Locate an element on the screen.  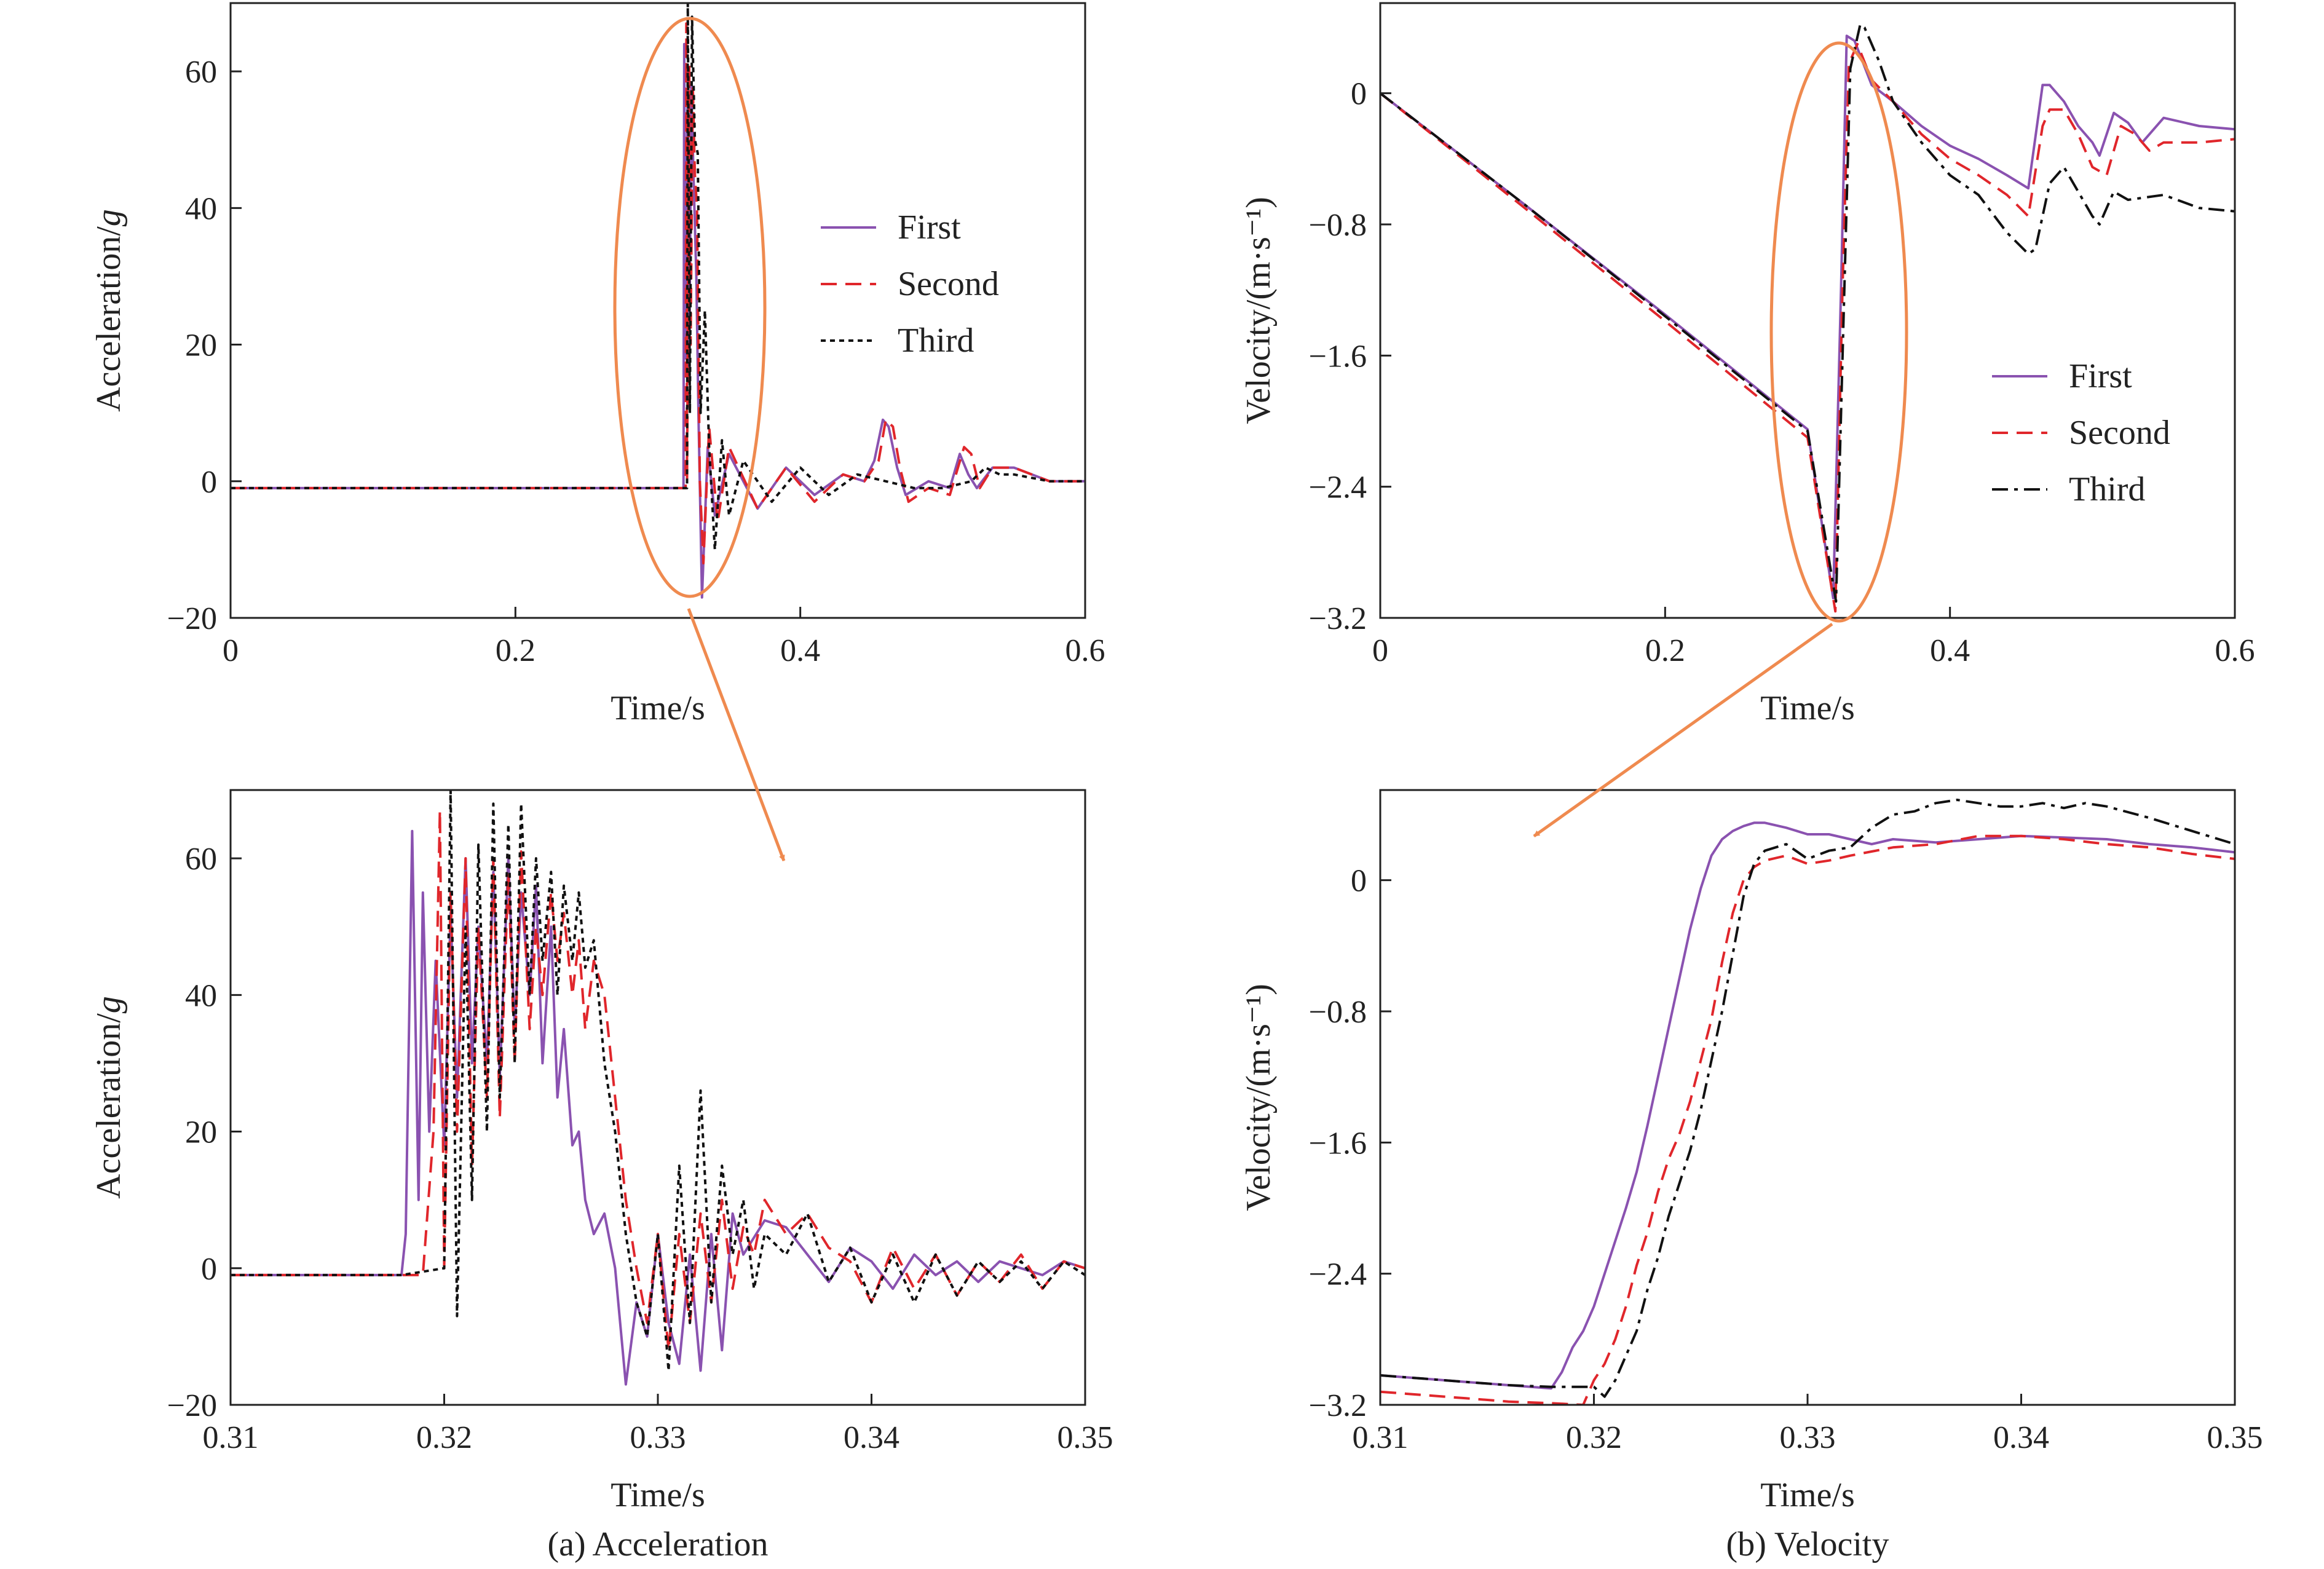
caption-velocity: (b) Velocity is located at coordinates (1807, 1544).